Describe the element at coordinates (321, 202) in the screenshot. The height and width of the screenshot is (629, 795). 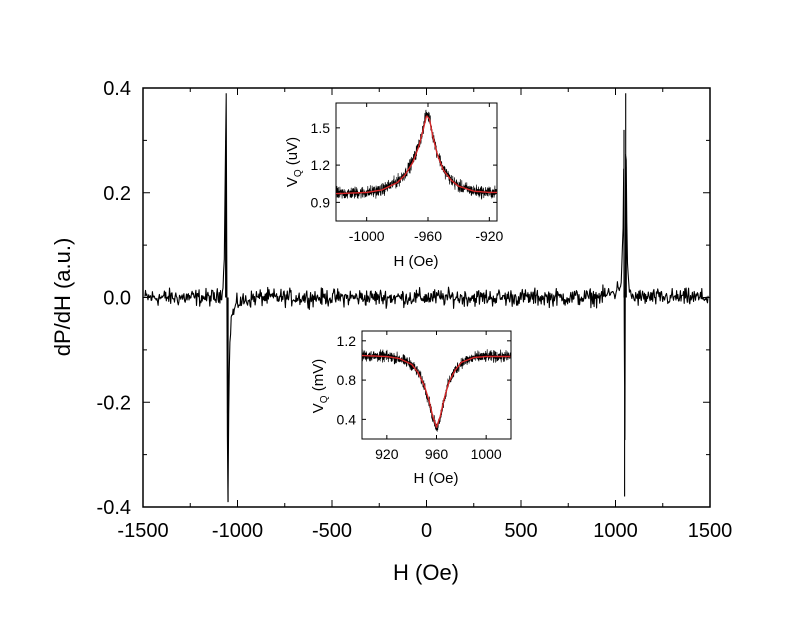
I see `inset-top-y-tick-label: 0.9` at that location.